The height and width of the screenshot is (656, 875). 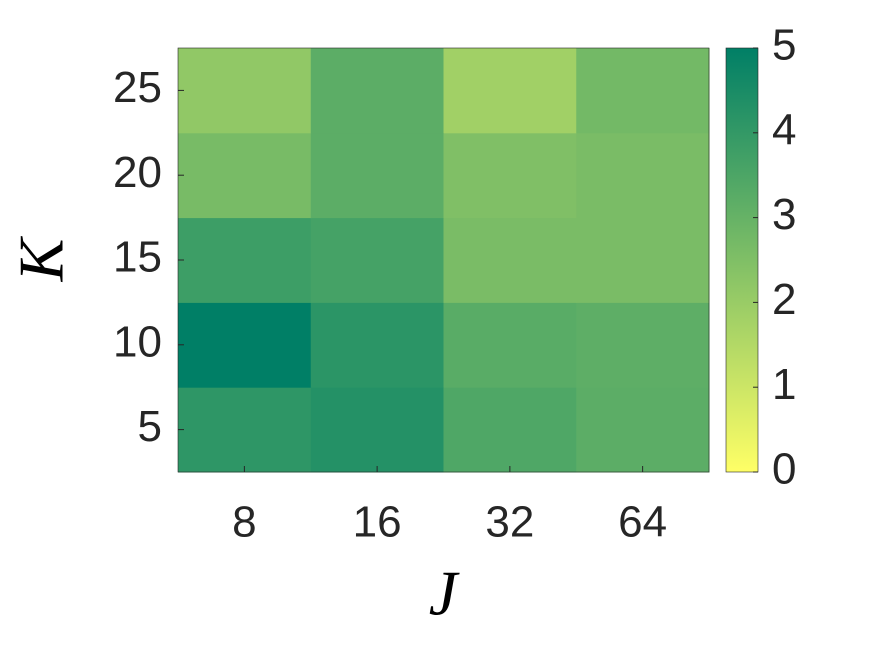 What do you see at coordinates (742, 260) in the screenshot?
I see `colorbar` at bounding box center [742, 260].